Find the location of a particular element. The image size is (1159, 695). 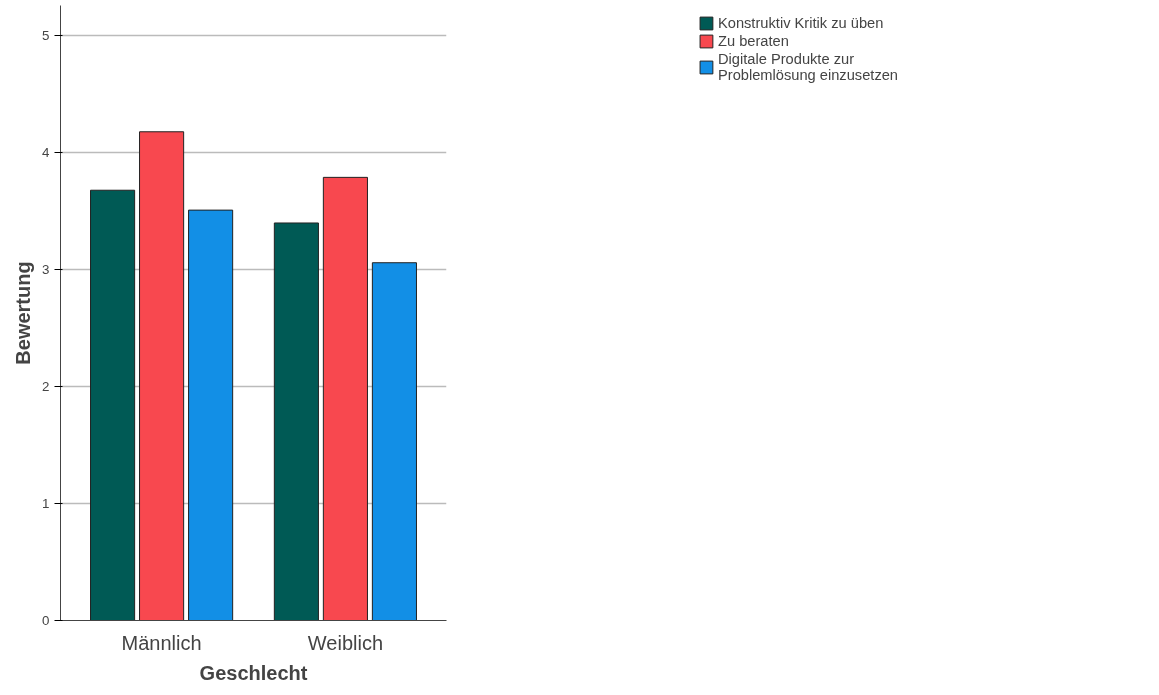

y-tick-label: 3 is located at coordinates (46, 270).